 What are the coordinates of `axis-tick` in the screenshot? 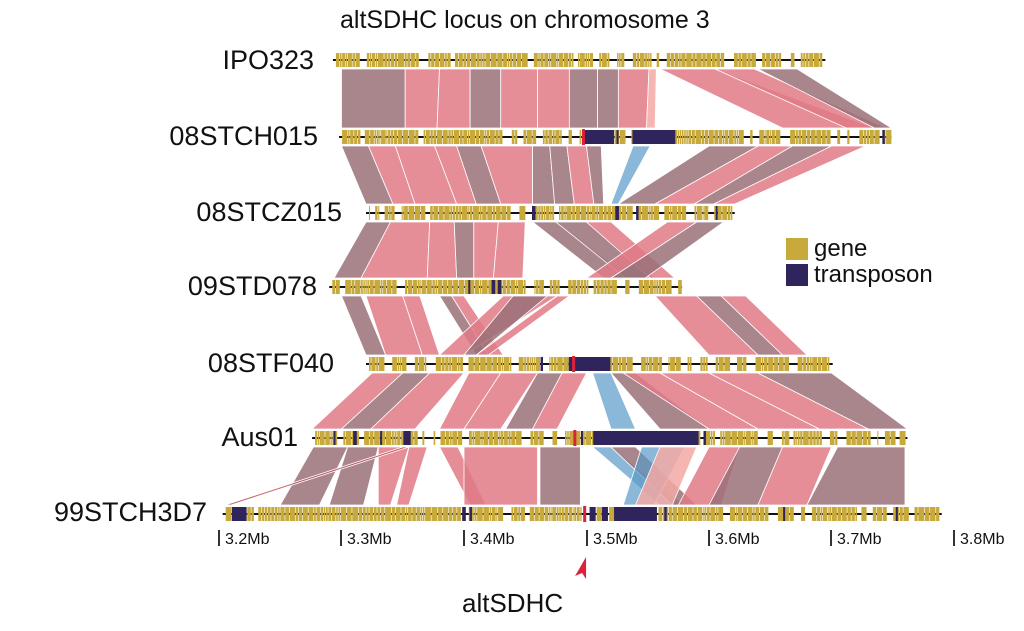 It's located at (954, 538).